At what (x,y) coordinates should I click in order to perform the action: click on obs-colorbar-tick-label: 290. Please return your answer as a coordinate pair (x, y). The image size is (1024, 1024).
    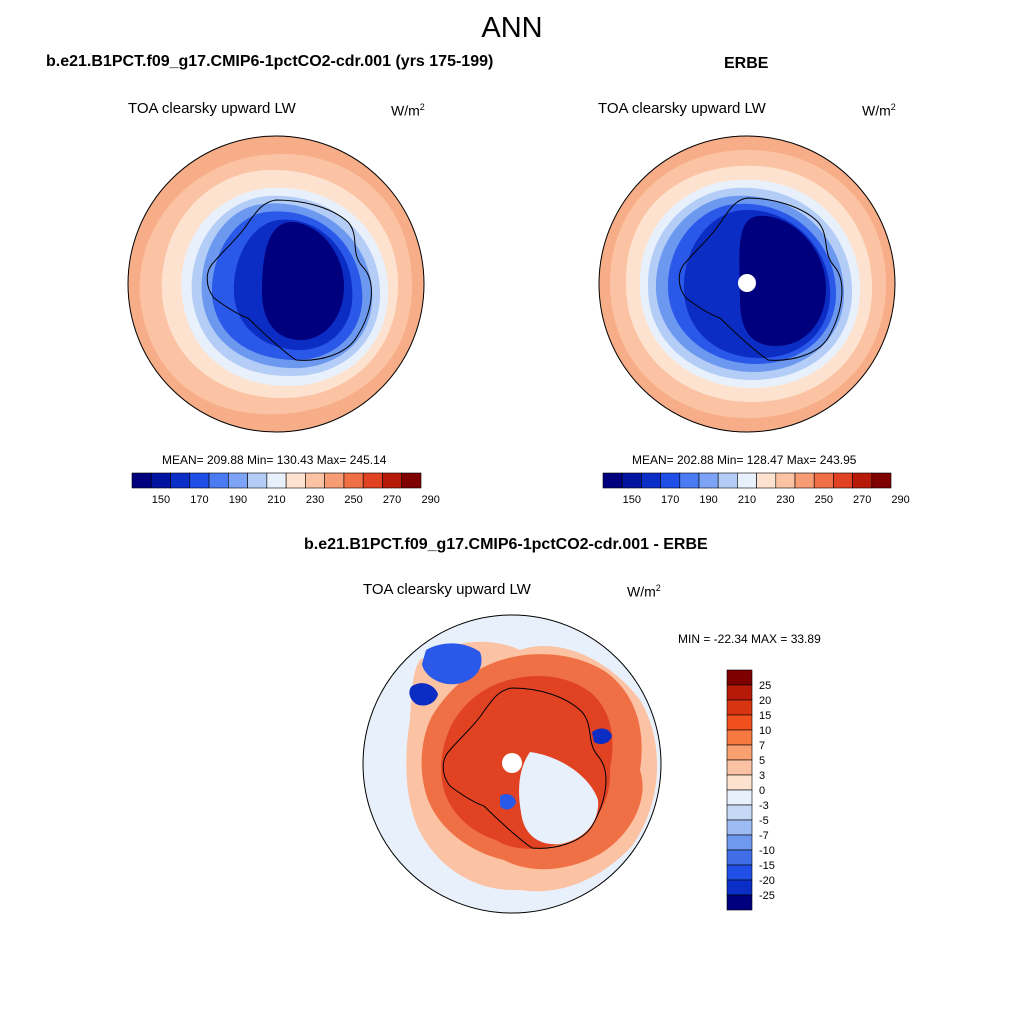
    Looking at the image, I should click on (900, 500).